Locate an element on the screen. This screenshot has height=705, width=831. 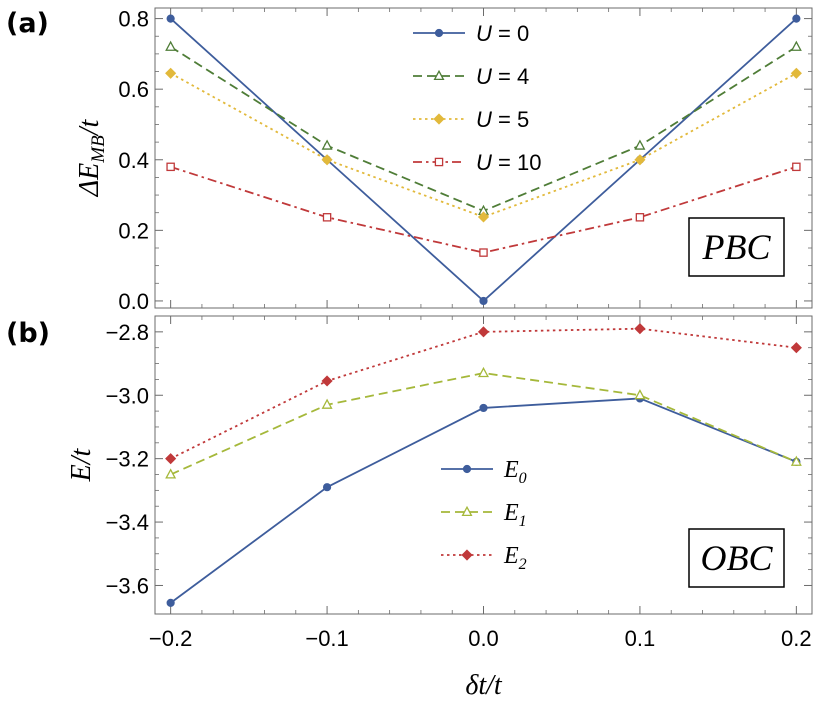
y-axis-title: E/t is located at coordinates (81, 464).